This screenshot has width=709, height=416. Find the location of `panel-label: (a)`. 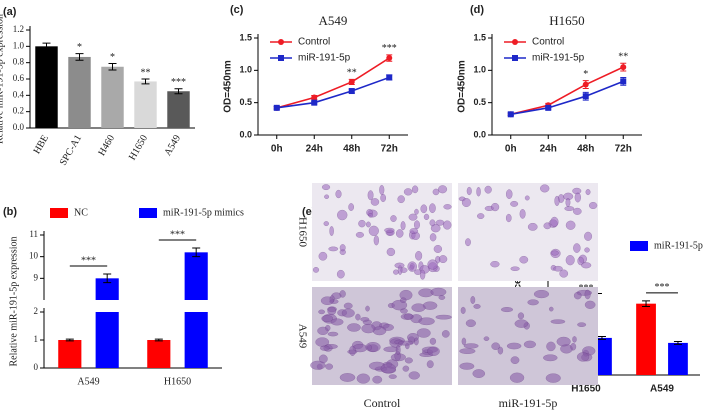

panel-label: (a) is located at coordinates (10, 12).